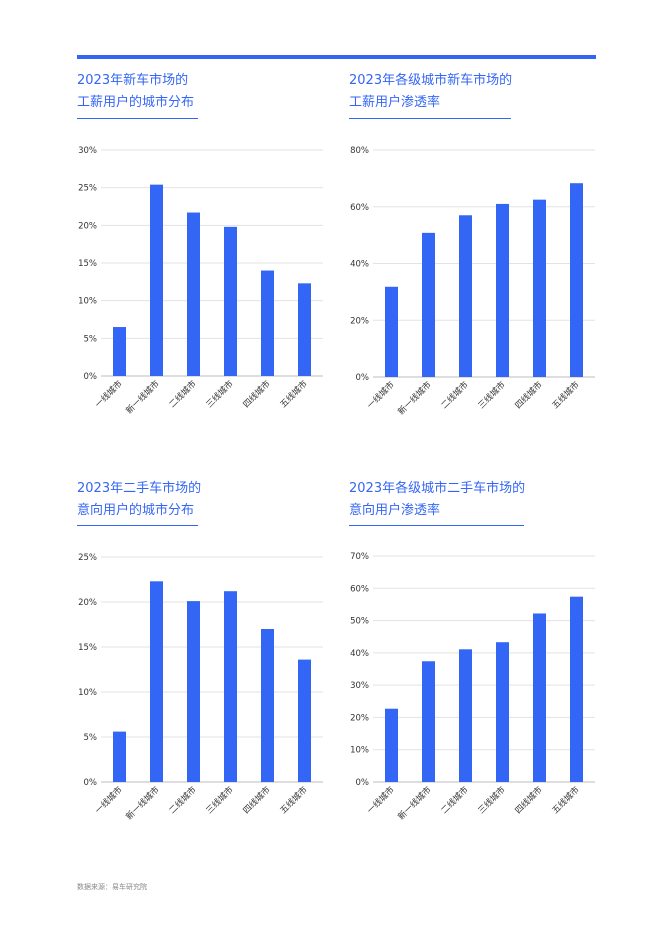 This screenshot has height=944, width=672. What do you see at coordinates (136, 510) in the screenshot?
I see `chart-title-line-2: 意向用户的城市分布` at bounding box center [136, 510].